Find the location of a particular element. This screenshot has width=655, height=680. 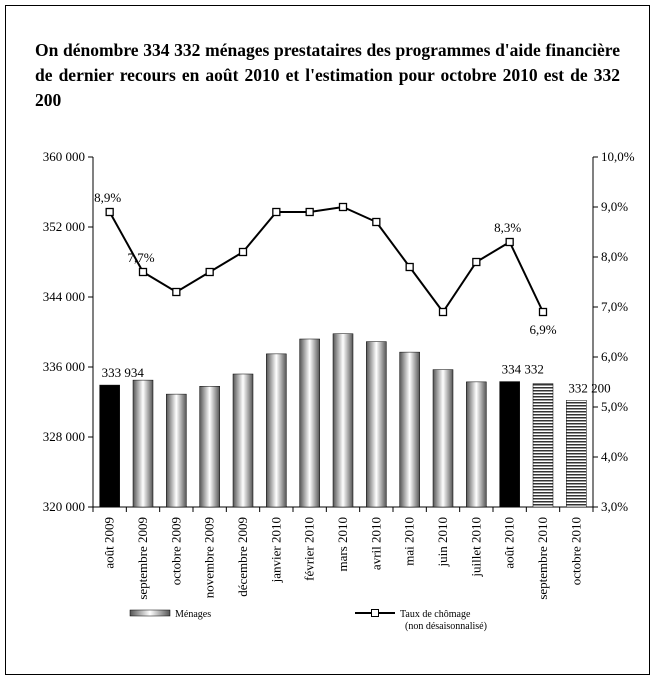

x-tick-label: mars 2010 is located at coordinates (342, 544).